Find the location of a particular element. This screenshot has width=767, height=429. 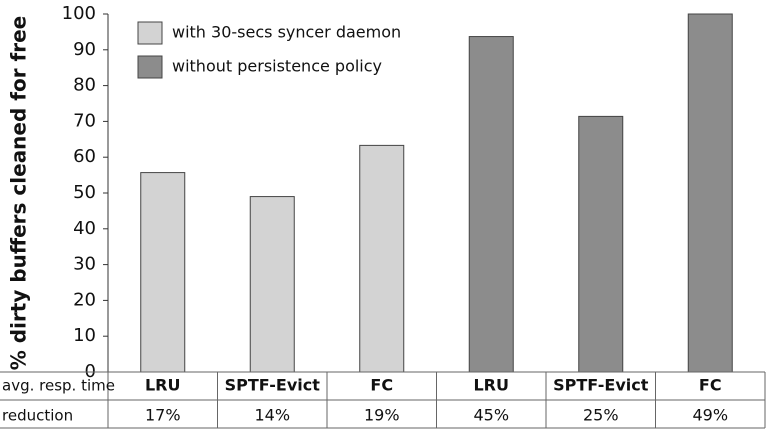

y-tick-label: 50 is located at coordinates (84, 192).